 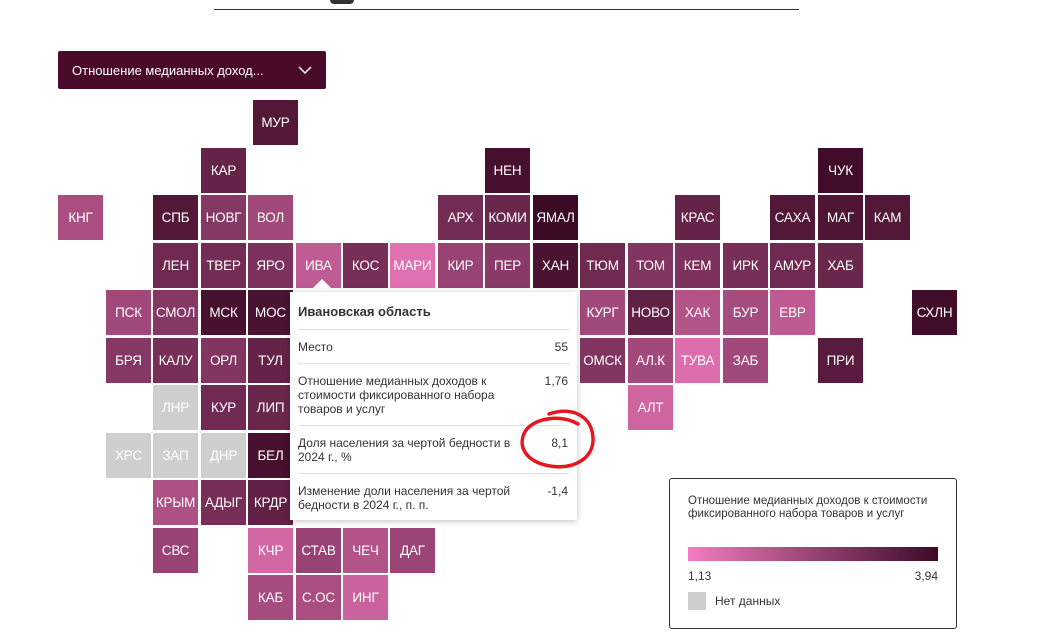 I want to click on region-tile: ТОМ, so click(x=650, y=265).